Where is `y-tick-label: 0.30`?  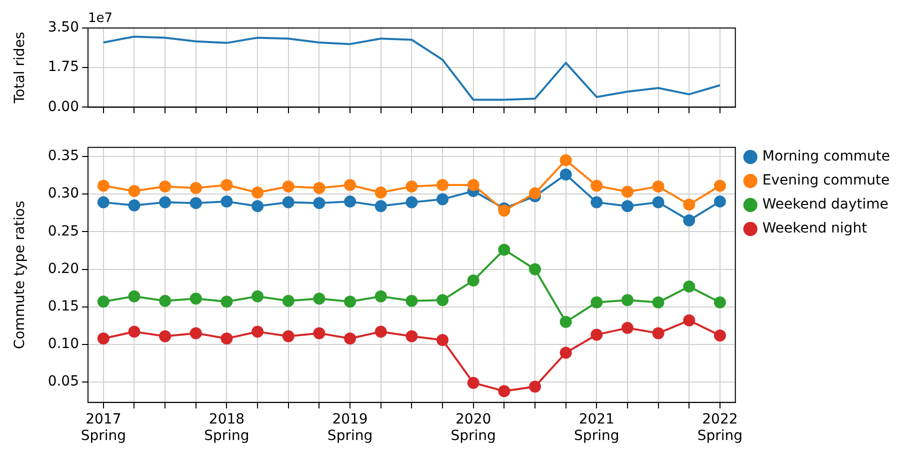 y-tick-label: 0.30 is located at coordinates (63, 194).